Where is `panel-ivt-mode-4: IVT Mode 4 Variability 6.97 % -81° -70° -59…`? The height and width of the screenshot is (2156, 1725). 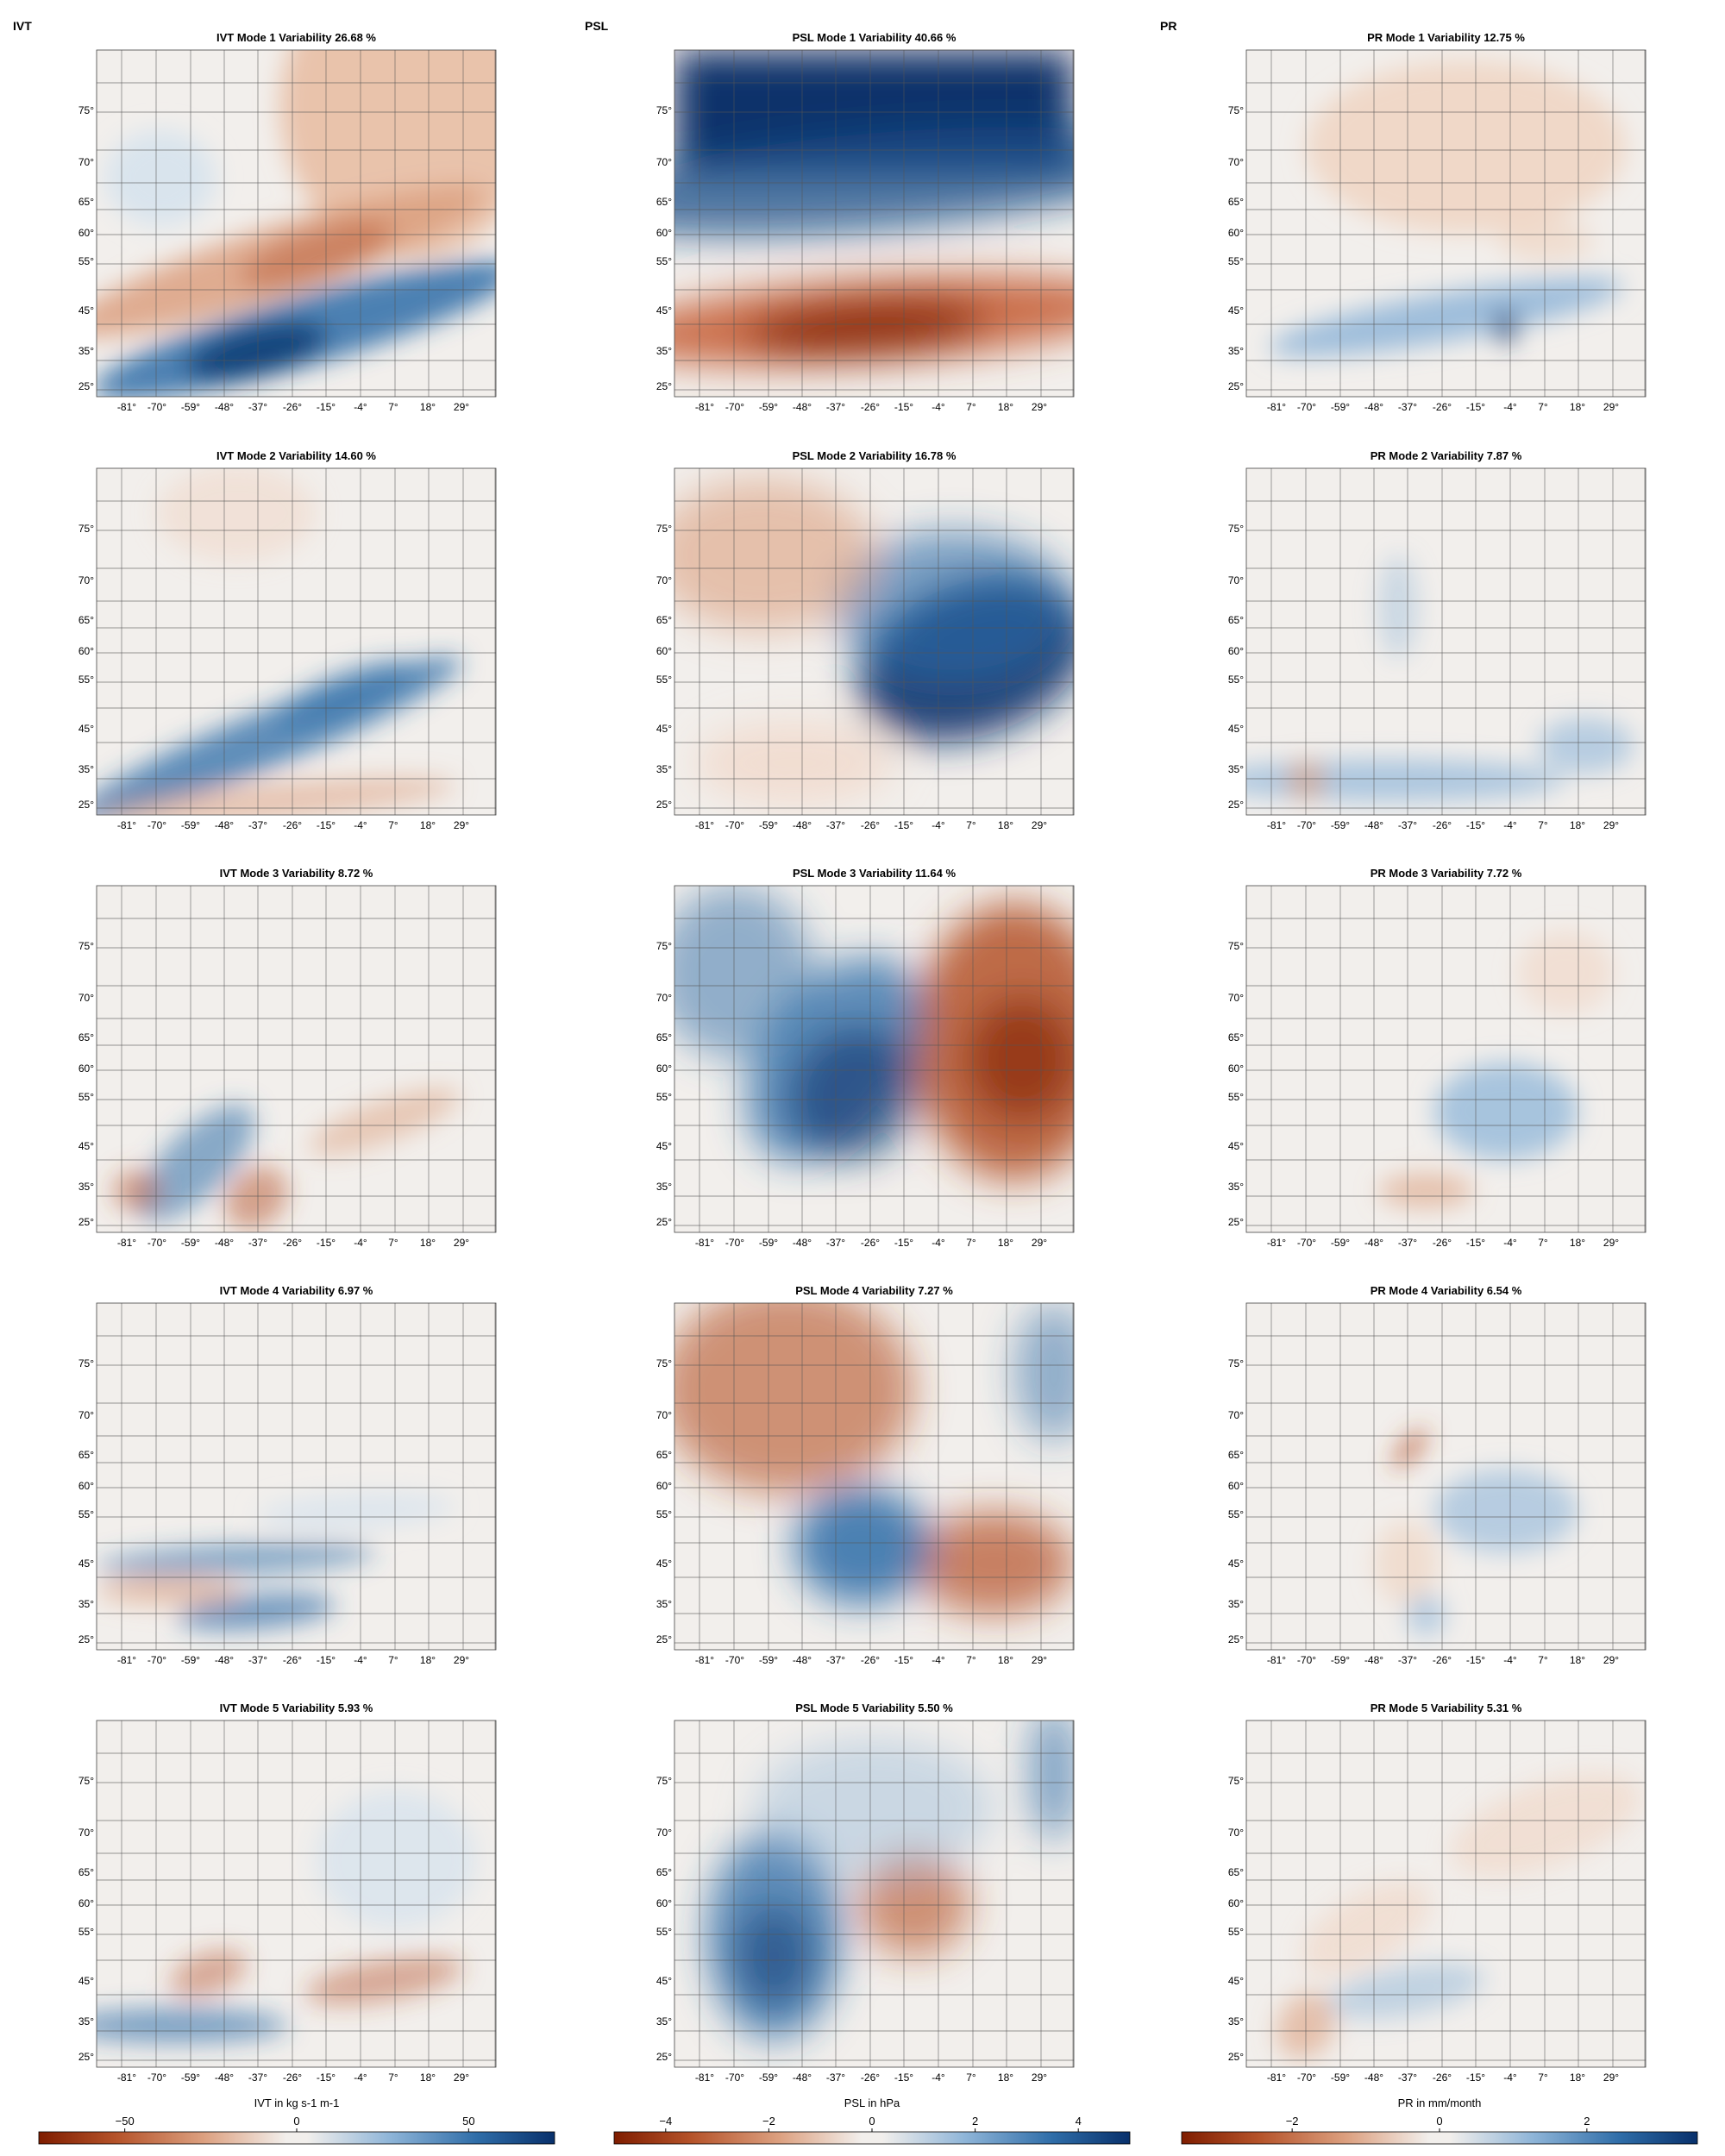
panel-ivt-mode-4: IVT Mode 4 Variability 6.97 % -81° -70° -59… is located at coordinates (288, 1475).